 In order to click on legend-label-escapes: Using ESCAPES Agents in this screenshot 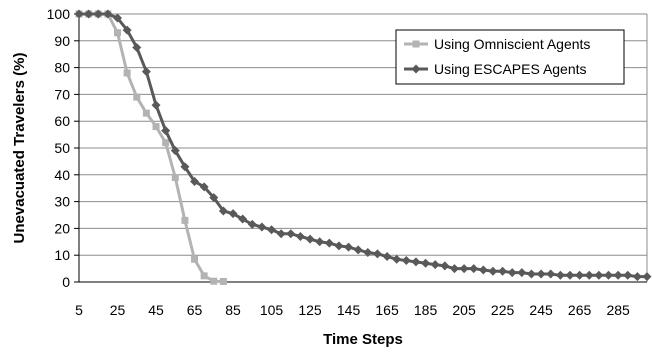, I will do `click(510, 69)`.